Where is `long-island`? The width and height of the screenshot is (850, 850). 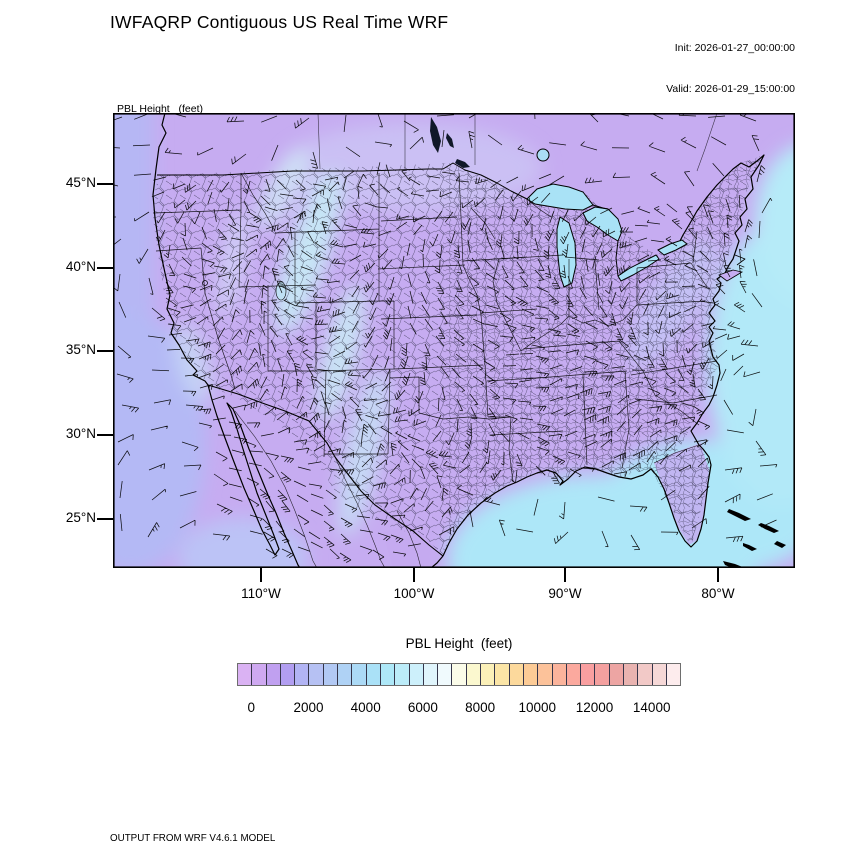 long-island is located at coordinates (731, 275).